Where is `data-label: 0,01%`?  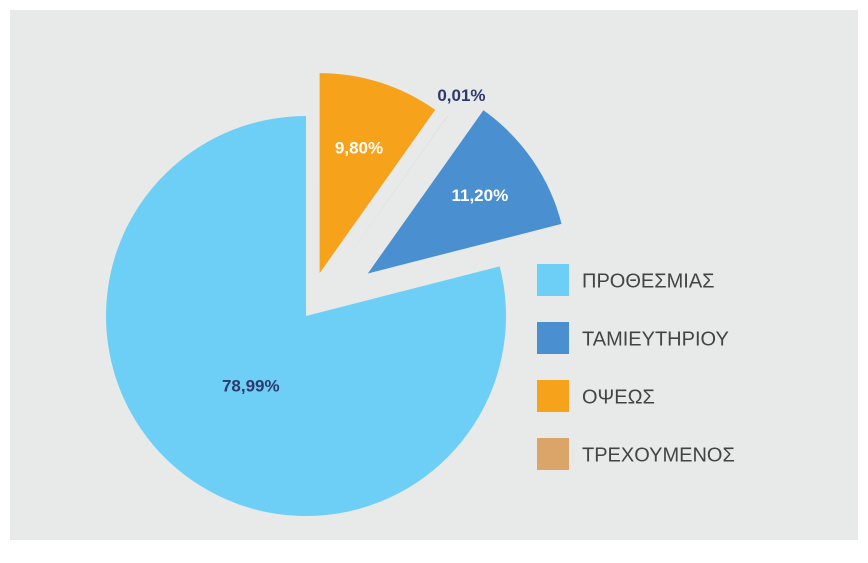 data-label: 0,01% is located at coordinates (461, 95).